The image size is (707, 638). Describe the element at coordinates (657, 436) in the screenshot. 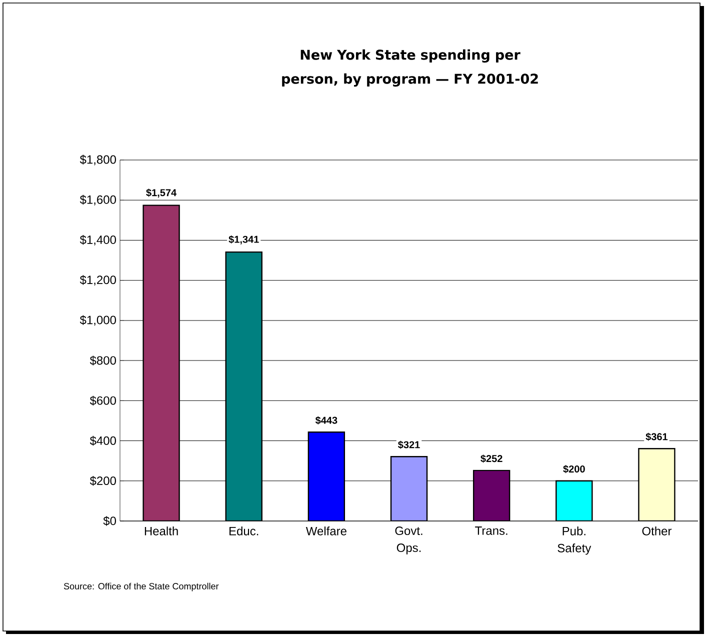

I see `data-label: $361` at that location.